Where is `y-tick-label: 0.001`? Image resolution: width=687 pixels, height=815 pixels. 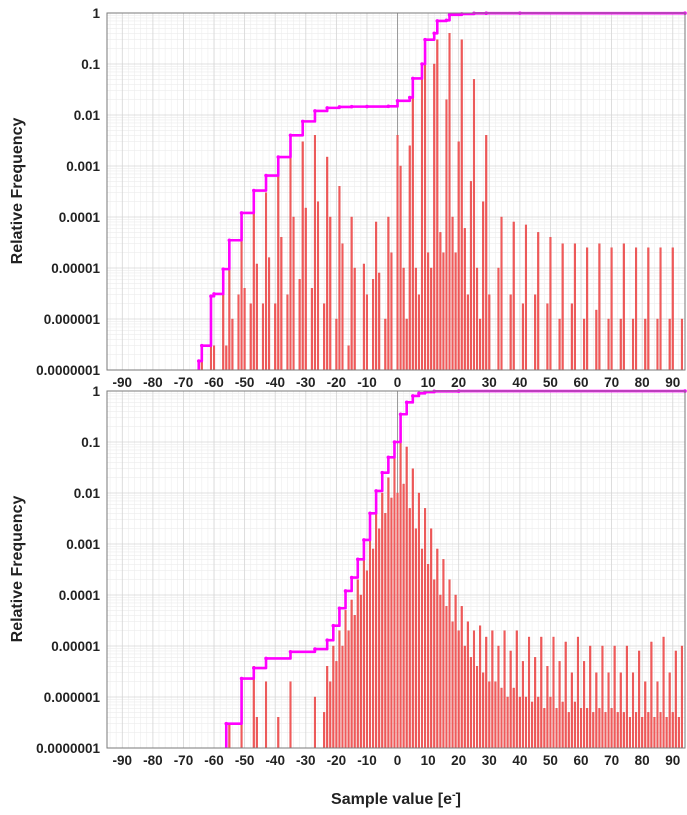 y-tick-label: 0.001 is located at coordinates (83, 544).